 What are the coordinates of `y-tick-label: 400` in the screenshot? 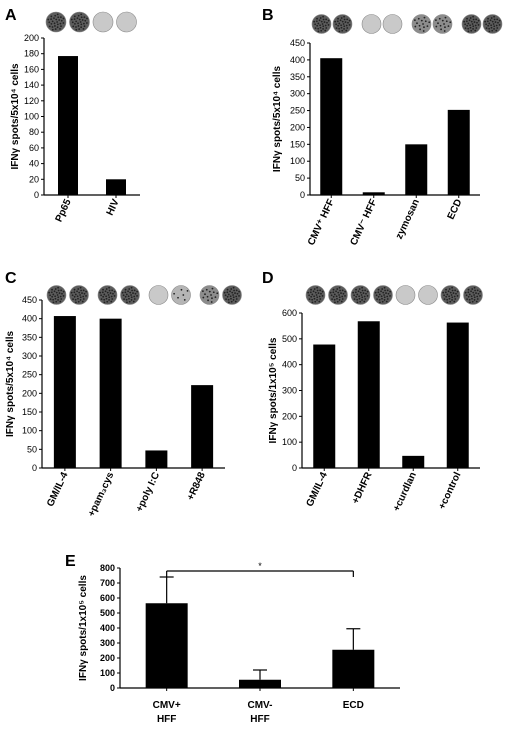 It's located at (107, 628).